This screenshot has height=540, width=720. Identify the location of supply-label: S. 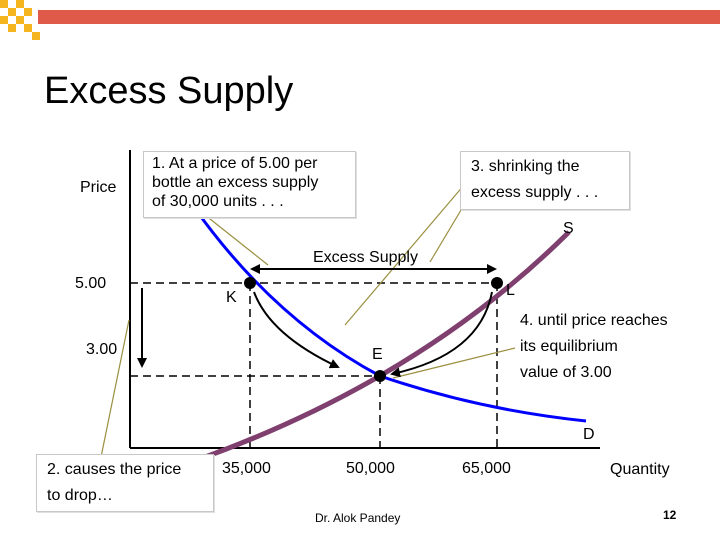
(568, 228).